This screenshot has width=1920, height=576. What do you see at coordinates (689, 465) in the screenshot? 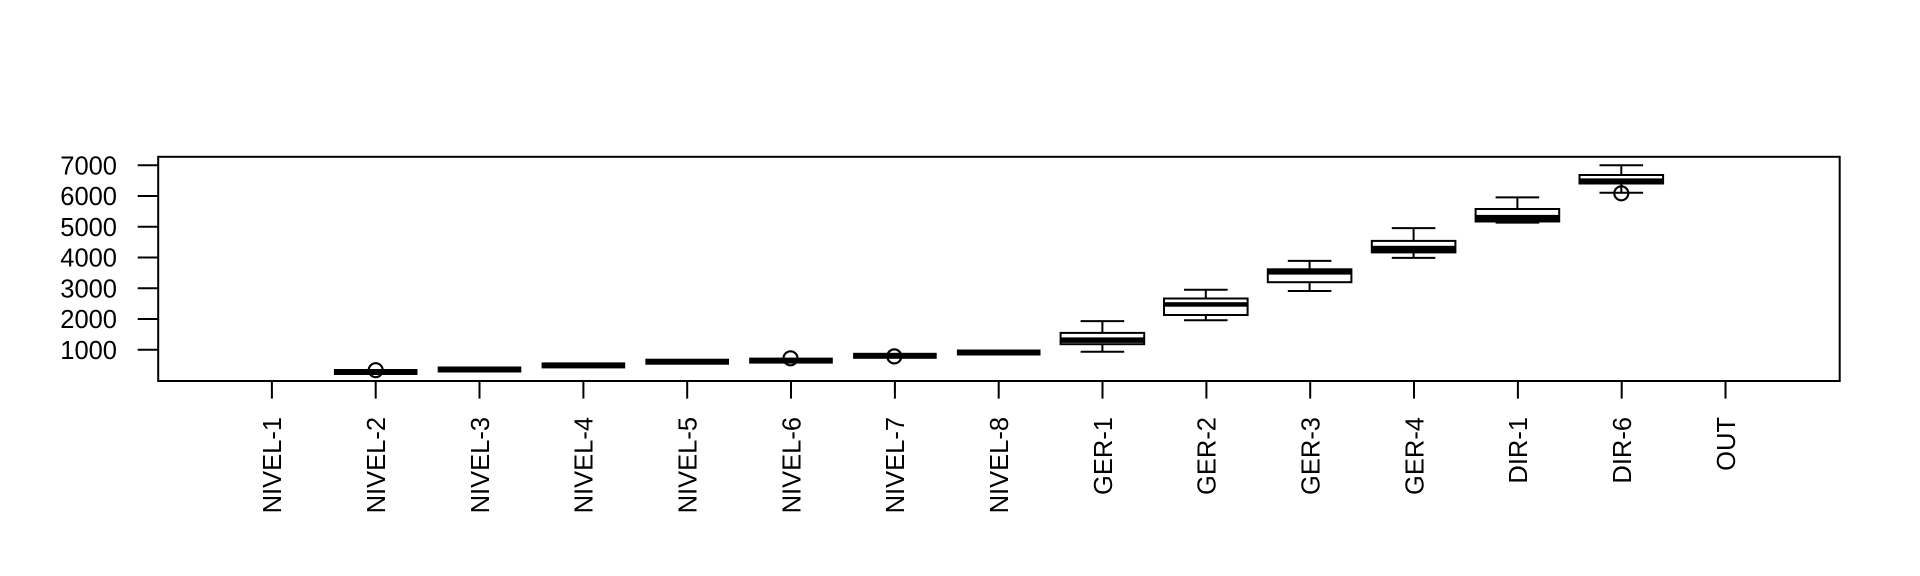
I see `svg-text: NIVEL-5` at bounding box center [689, 465].